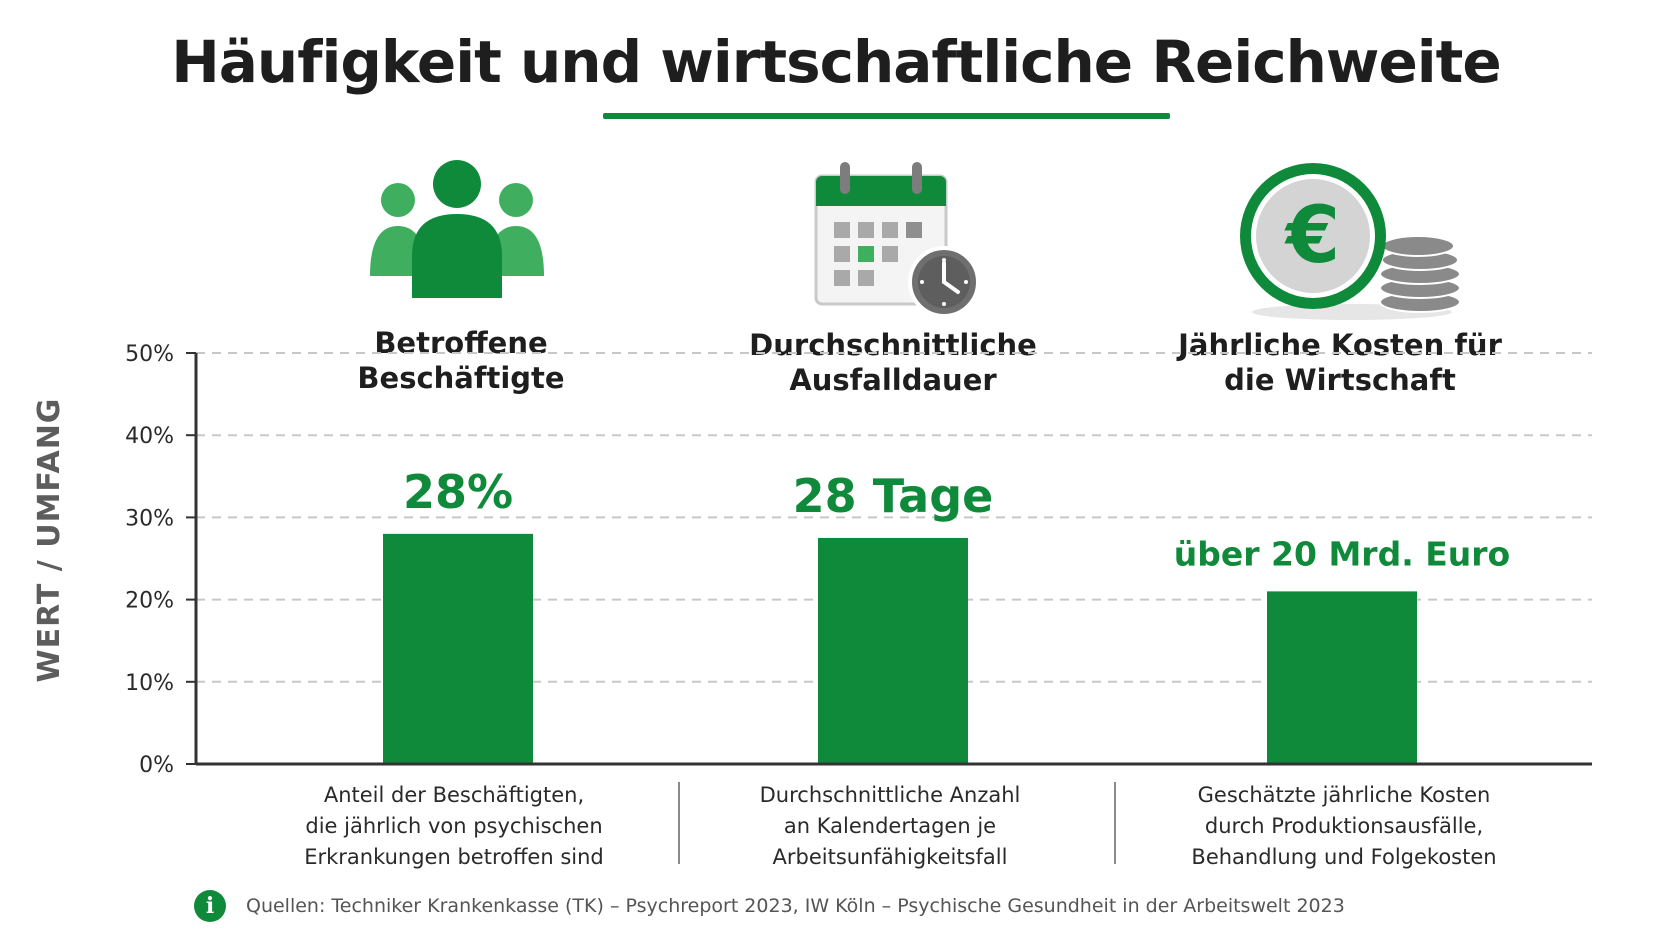  I want to click on calendar-clock-icon, so click(897, 240).